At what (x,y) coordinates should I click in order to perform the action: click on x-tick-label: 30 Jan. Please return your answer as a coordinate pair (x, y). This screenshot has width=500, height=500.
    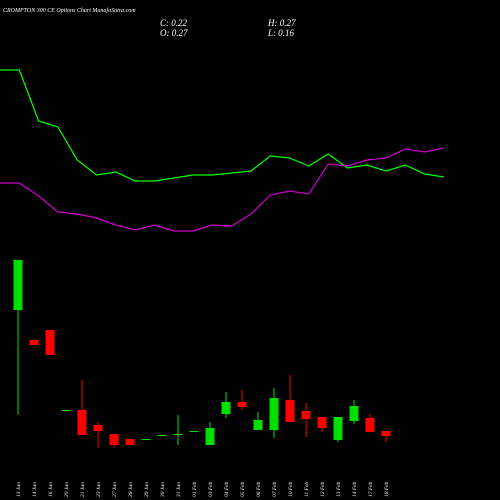
    Looking at the image, I should click on (163, 490).